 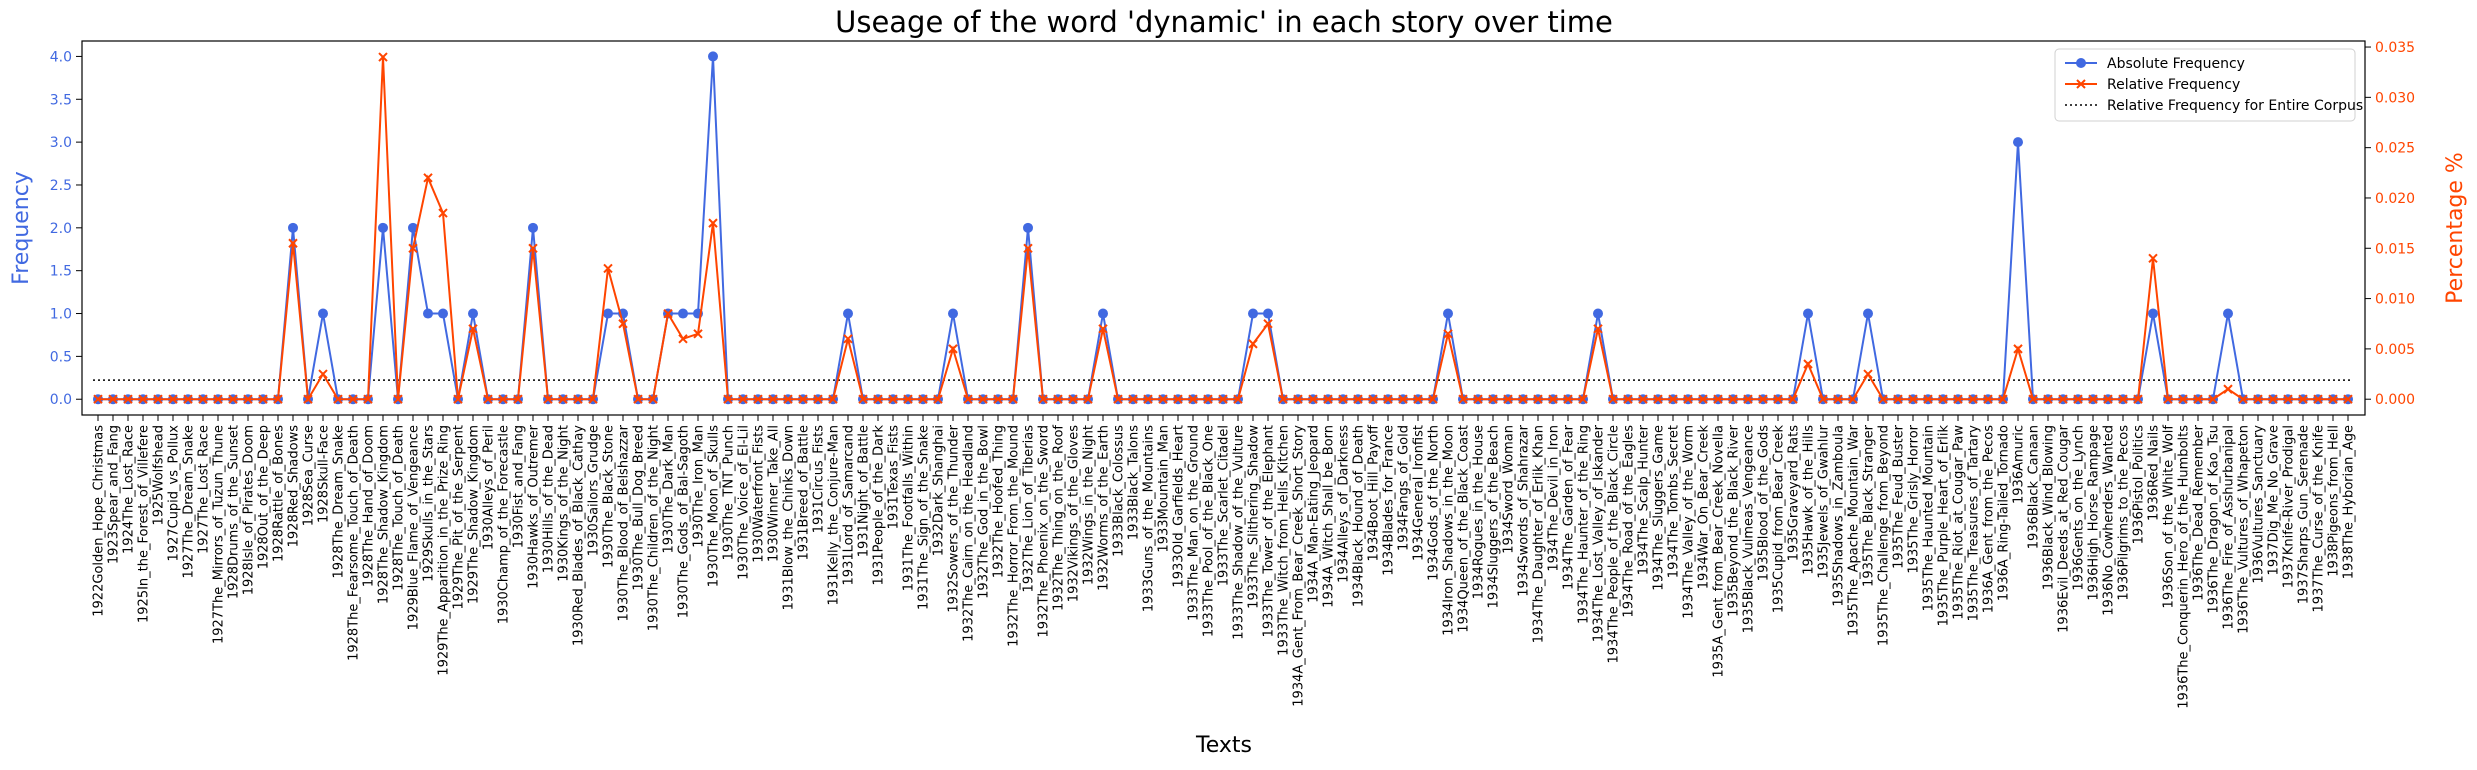 I want to click on x-tick-label: 1936Evil_Deeds_at_Red_Cougar, so click(x=2064, y=528).